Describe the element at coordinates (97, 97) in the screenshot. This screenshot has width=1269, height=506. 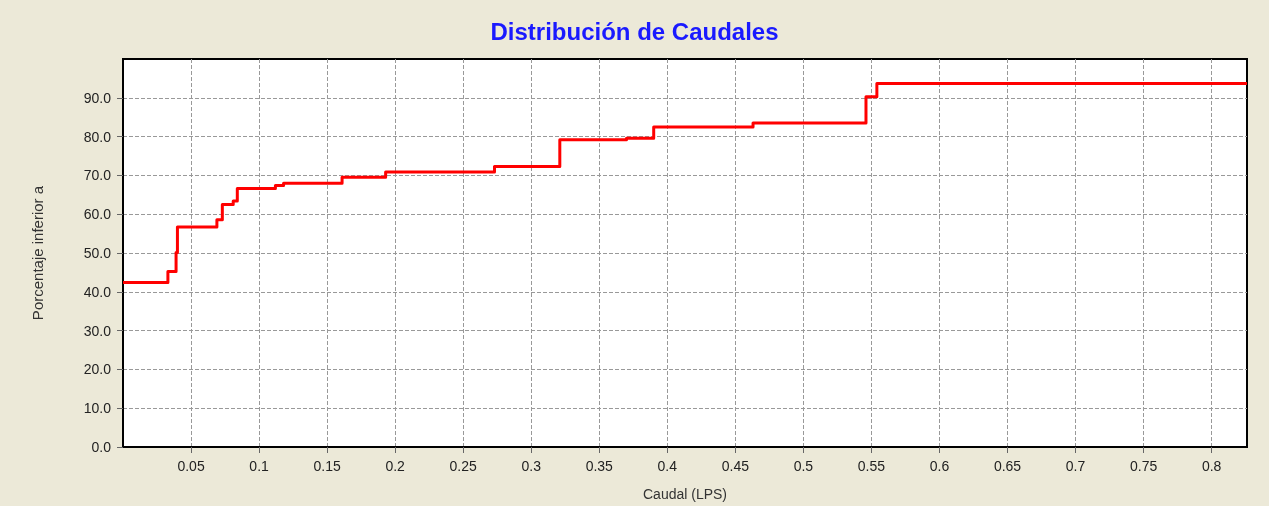
I see `y-tick-label: 90.0` at that location.